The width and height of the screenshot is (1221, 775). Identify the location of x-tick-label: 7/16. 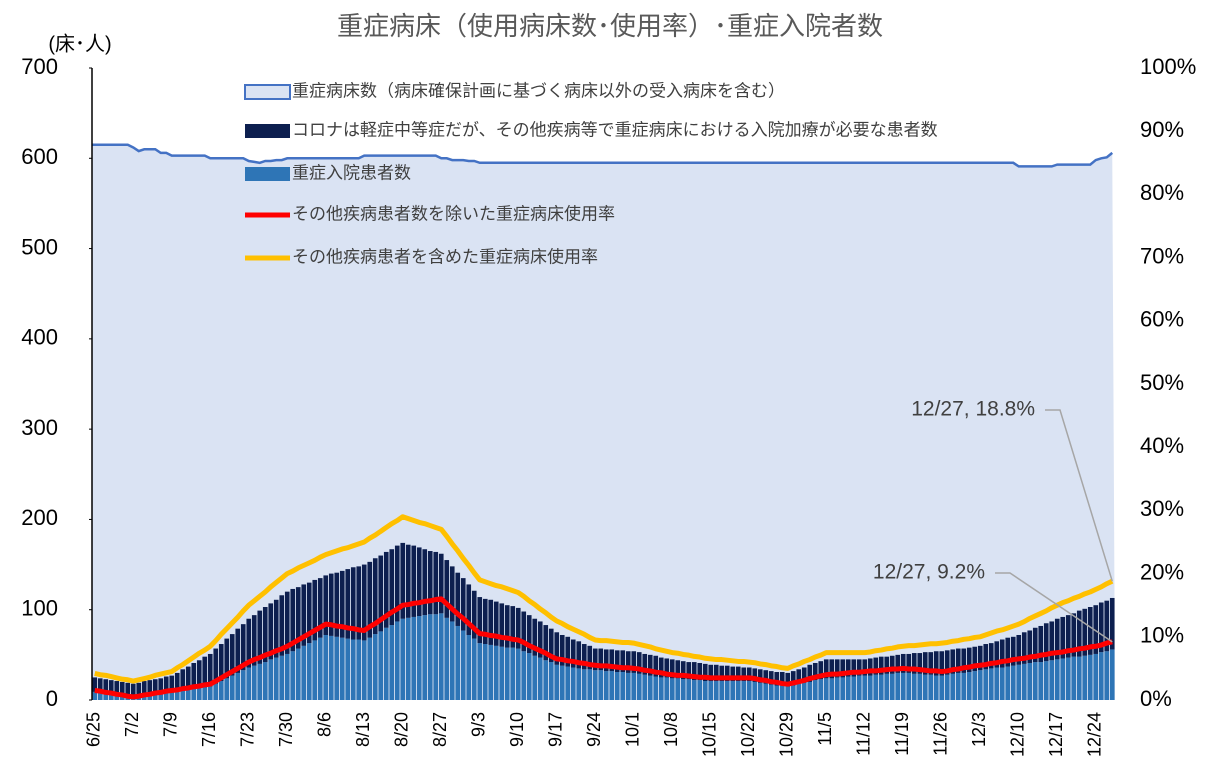
(209, 729).